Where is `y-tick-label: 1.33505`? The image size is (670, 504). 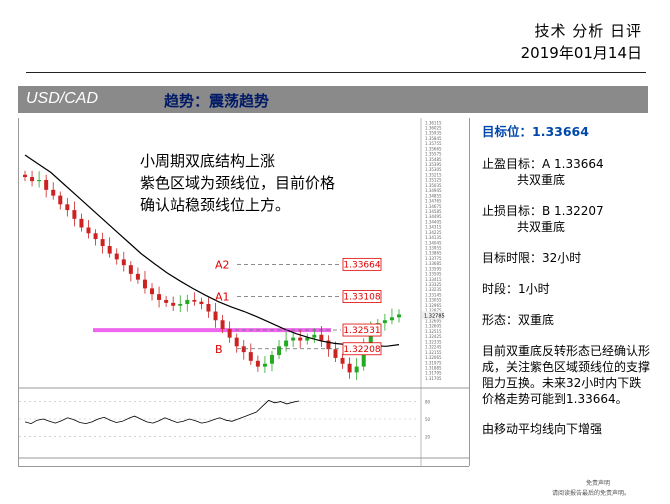
y-tick-label: 1.33505 is located at coordinates (433, 274).